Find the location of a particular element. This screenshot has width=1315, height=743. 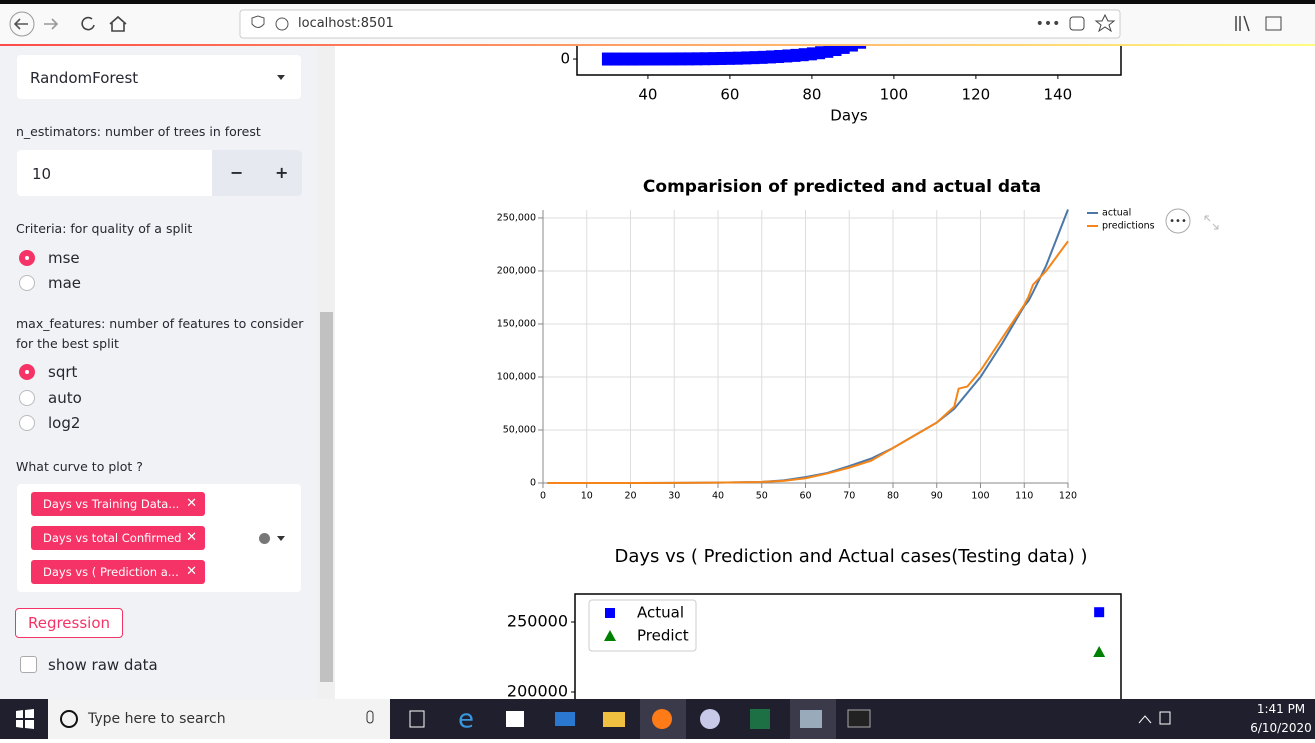

expand-icon is located at coordinates (1211, 222).